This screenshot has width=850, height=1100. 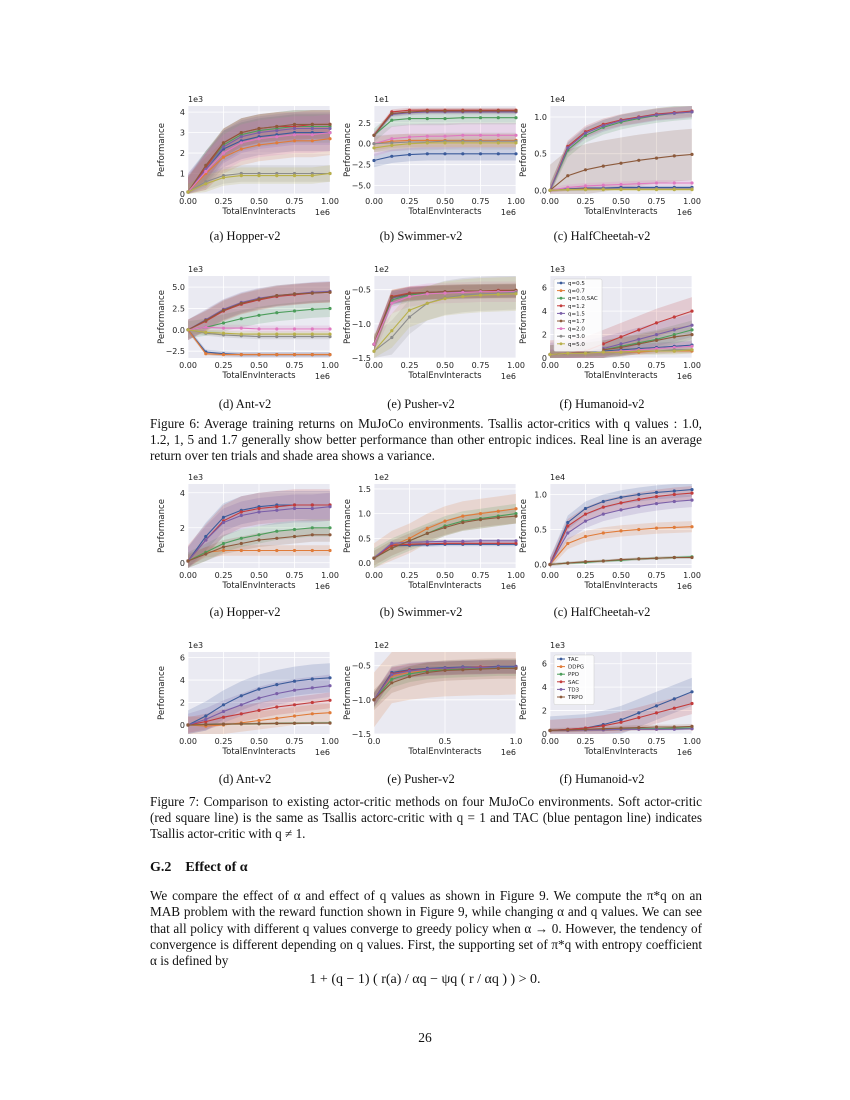 I want to click on x-tick-label: 1.00, so click(x=692, y=201).